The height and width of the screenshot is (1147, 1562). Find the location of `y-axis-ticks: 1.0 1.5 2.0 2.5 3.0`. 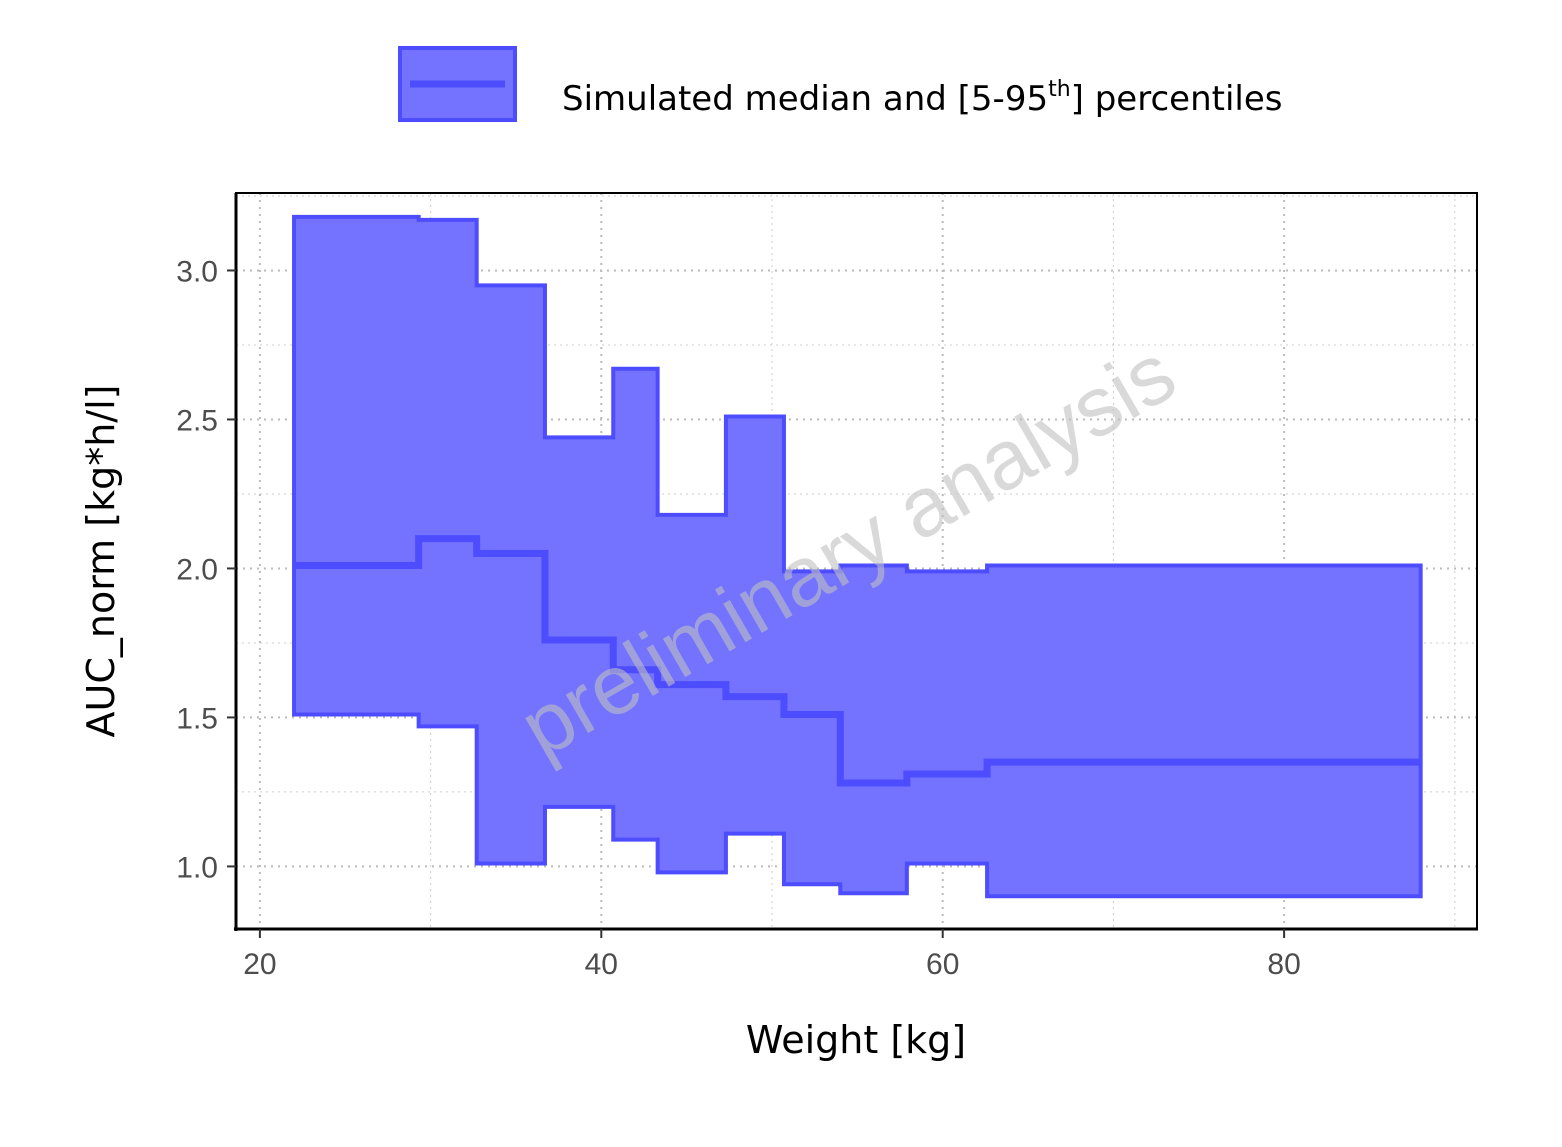

y-axis-ticks: 1.0 1.5 2.0 2.5 3.0 is located at coordinates (206, 569).